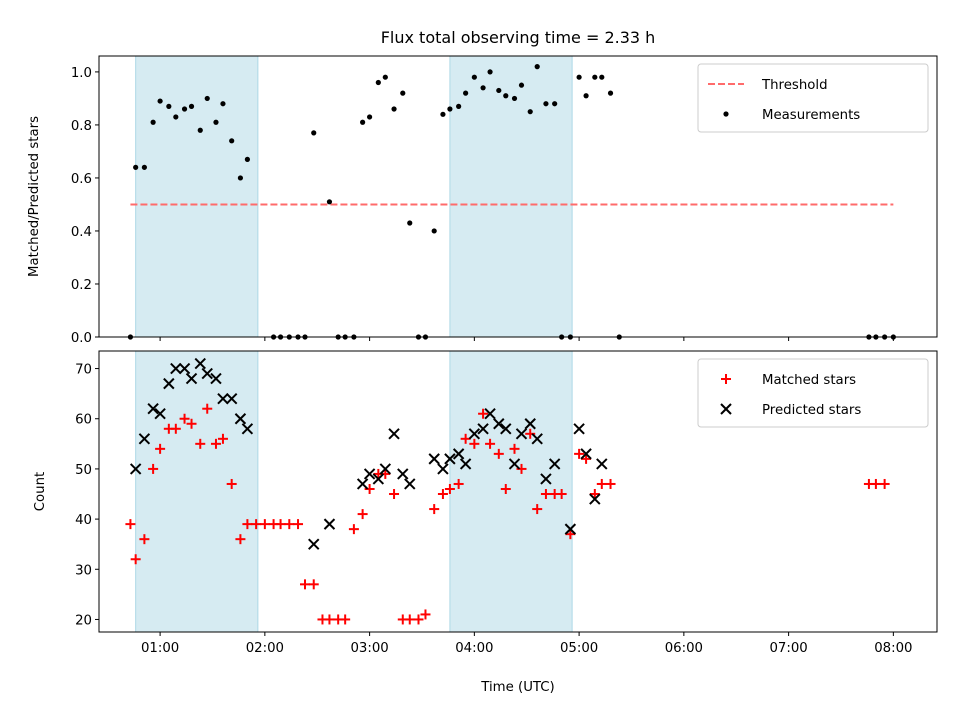  I want to click on y-tick-label: 30, so click(83, 570).